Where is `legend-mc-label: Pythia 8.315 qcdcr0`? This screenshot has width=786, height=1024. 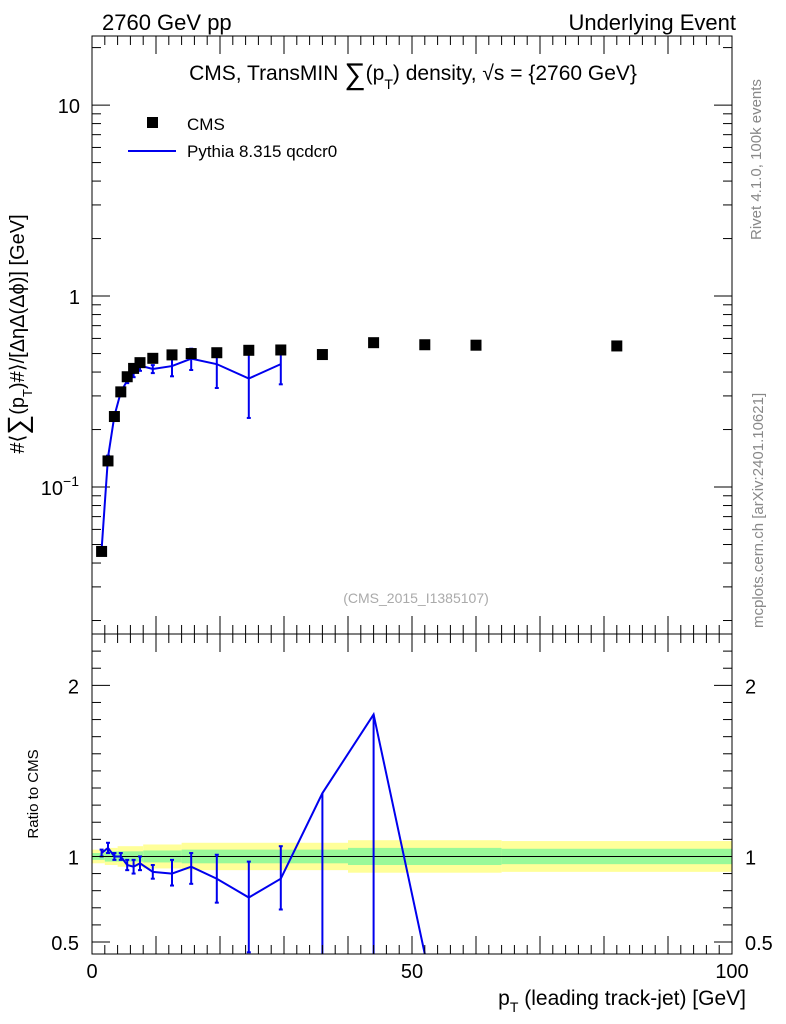 legend-mc-label: Pythia 8.315 qcdcr0 is located at coordinates (262, 151).